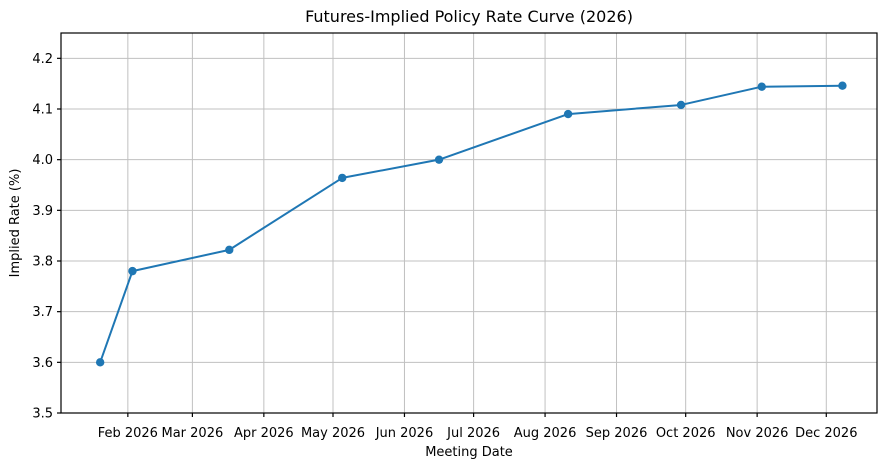 The width and height of the screenshot is (889, 470). I want to click on x-tick-label: May 2026, so click(333, 433).